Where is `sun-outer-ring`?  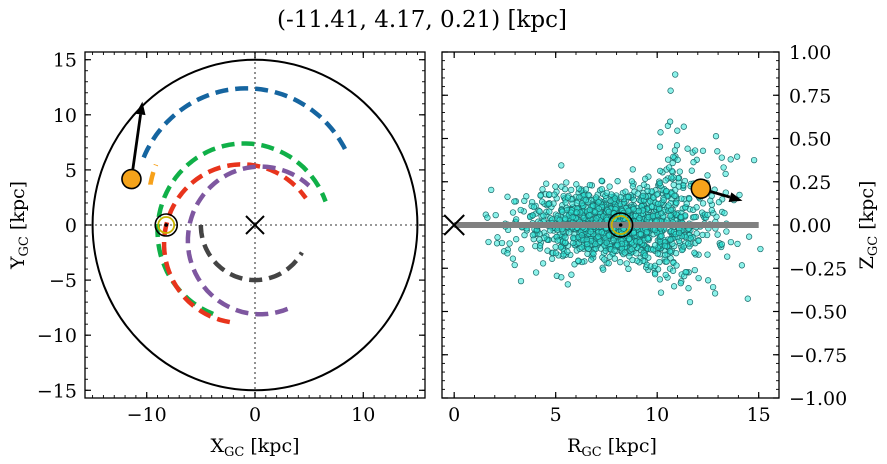 sun-outer-ring is located at coordinates (166, 225).